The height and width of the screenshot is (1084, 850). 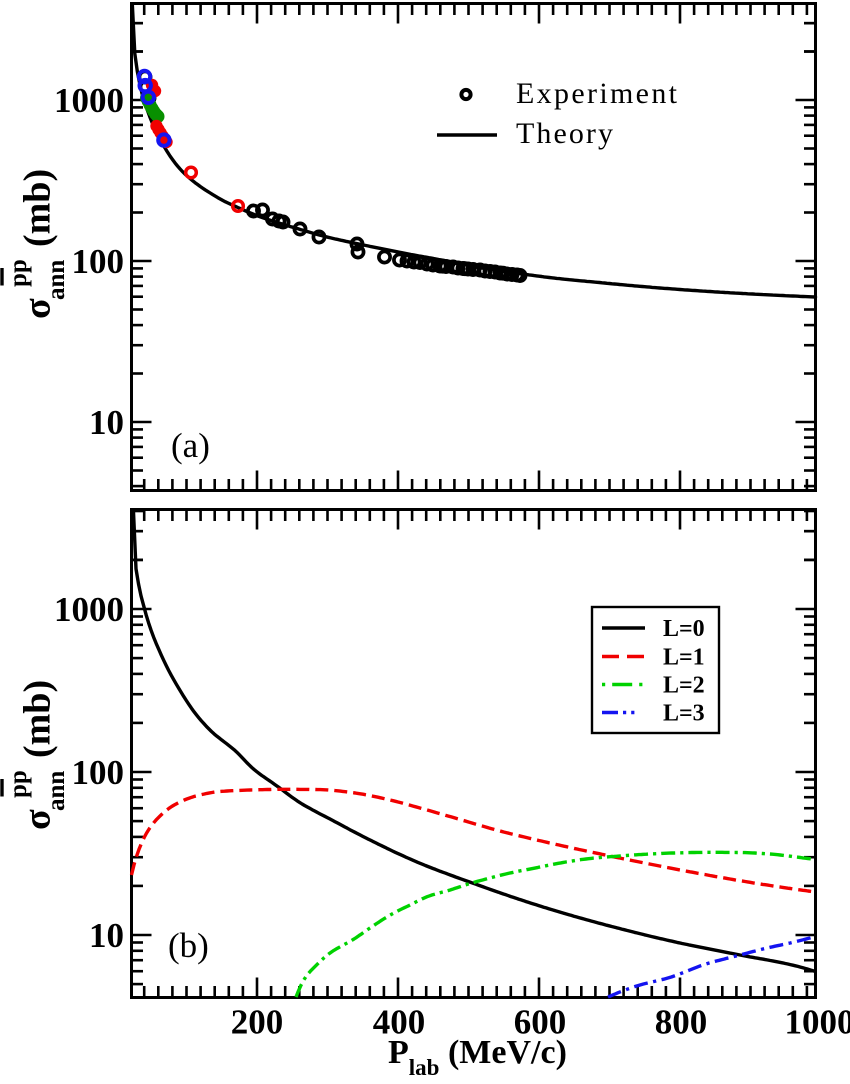 What do you see at coordinates (190, 445) in the screenshot?
I see `svg-text: (a)` at bounding box center [190, 445].